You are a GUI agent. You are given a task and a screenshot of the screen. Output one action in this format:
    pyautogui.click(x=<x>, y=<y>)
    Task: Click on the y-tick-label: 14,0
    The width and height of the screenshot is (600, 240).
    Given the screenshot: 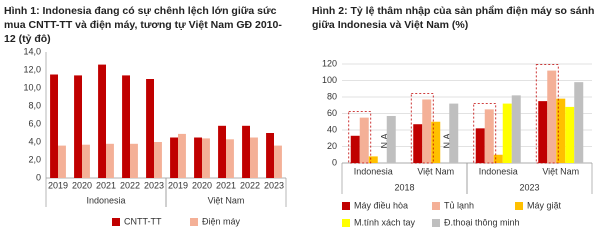 What is the action you would take?
    pyautogui.click(x=32, y=51)
    